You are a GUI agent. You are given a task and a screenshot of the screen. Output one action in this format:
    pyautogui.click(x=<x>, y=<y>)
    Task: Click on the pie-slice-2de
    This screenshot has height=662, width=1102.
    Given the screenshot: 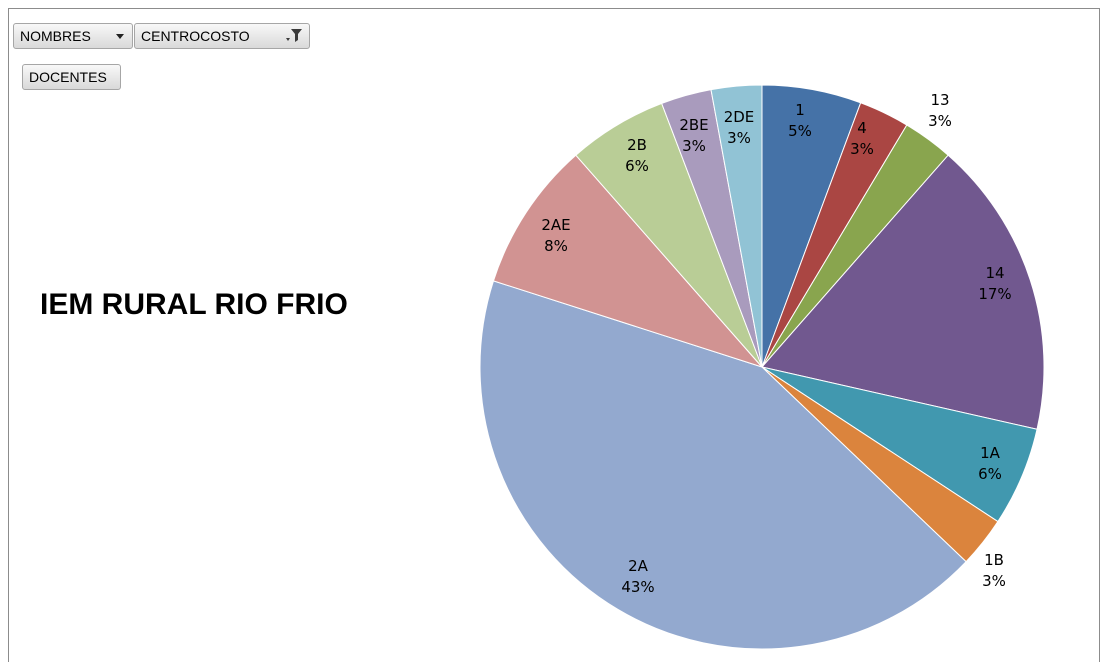 What is the action you would take?
    pyautogui.click(x=736, y=226)
    